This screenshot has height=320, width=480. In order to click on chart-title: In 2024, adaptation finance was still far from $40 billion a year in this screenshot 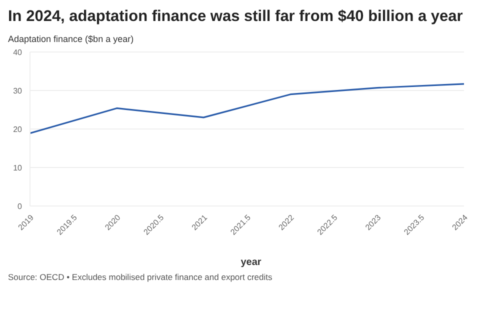, I will do `click(236, 17)`.